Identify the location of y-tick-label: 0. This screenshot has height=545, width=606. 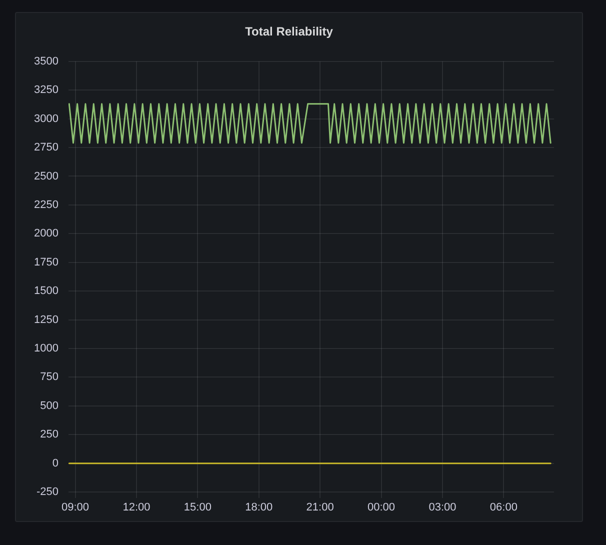
(55, 463).